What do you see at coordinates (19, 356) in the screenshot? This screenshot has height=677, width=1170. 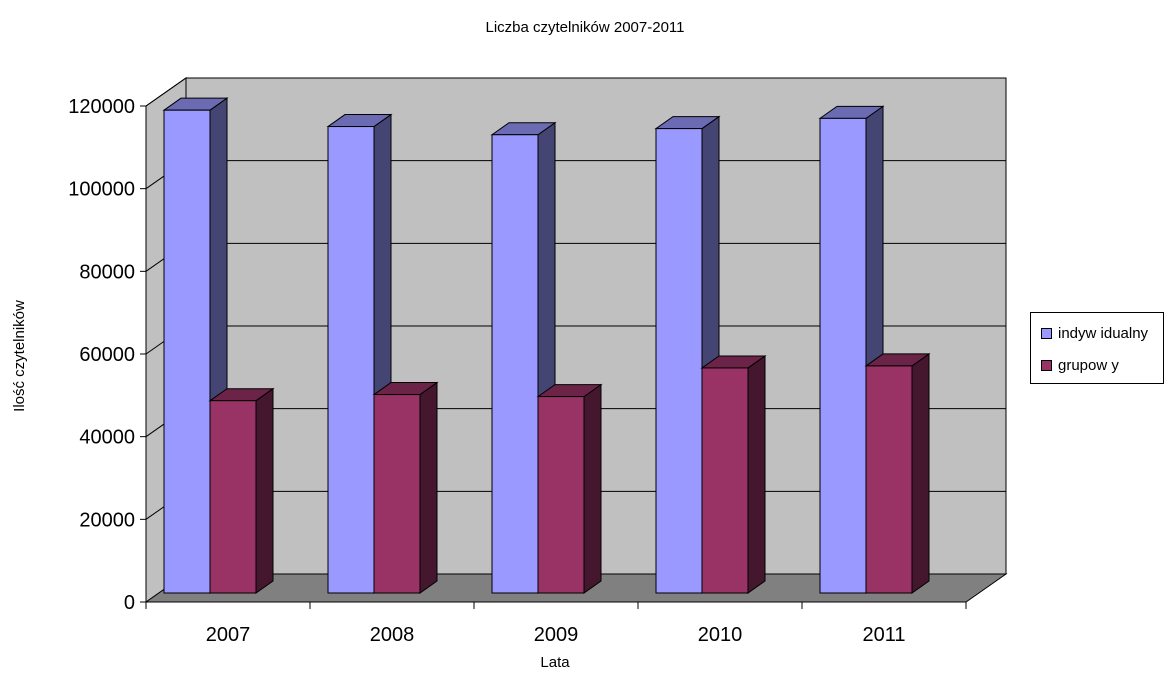 I see `y-axis-label: Ilość czytelników` at bounding box center [19, 356].